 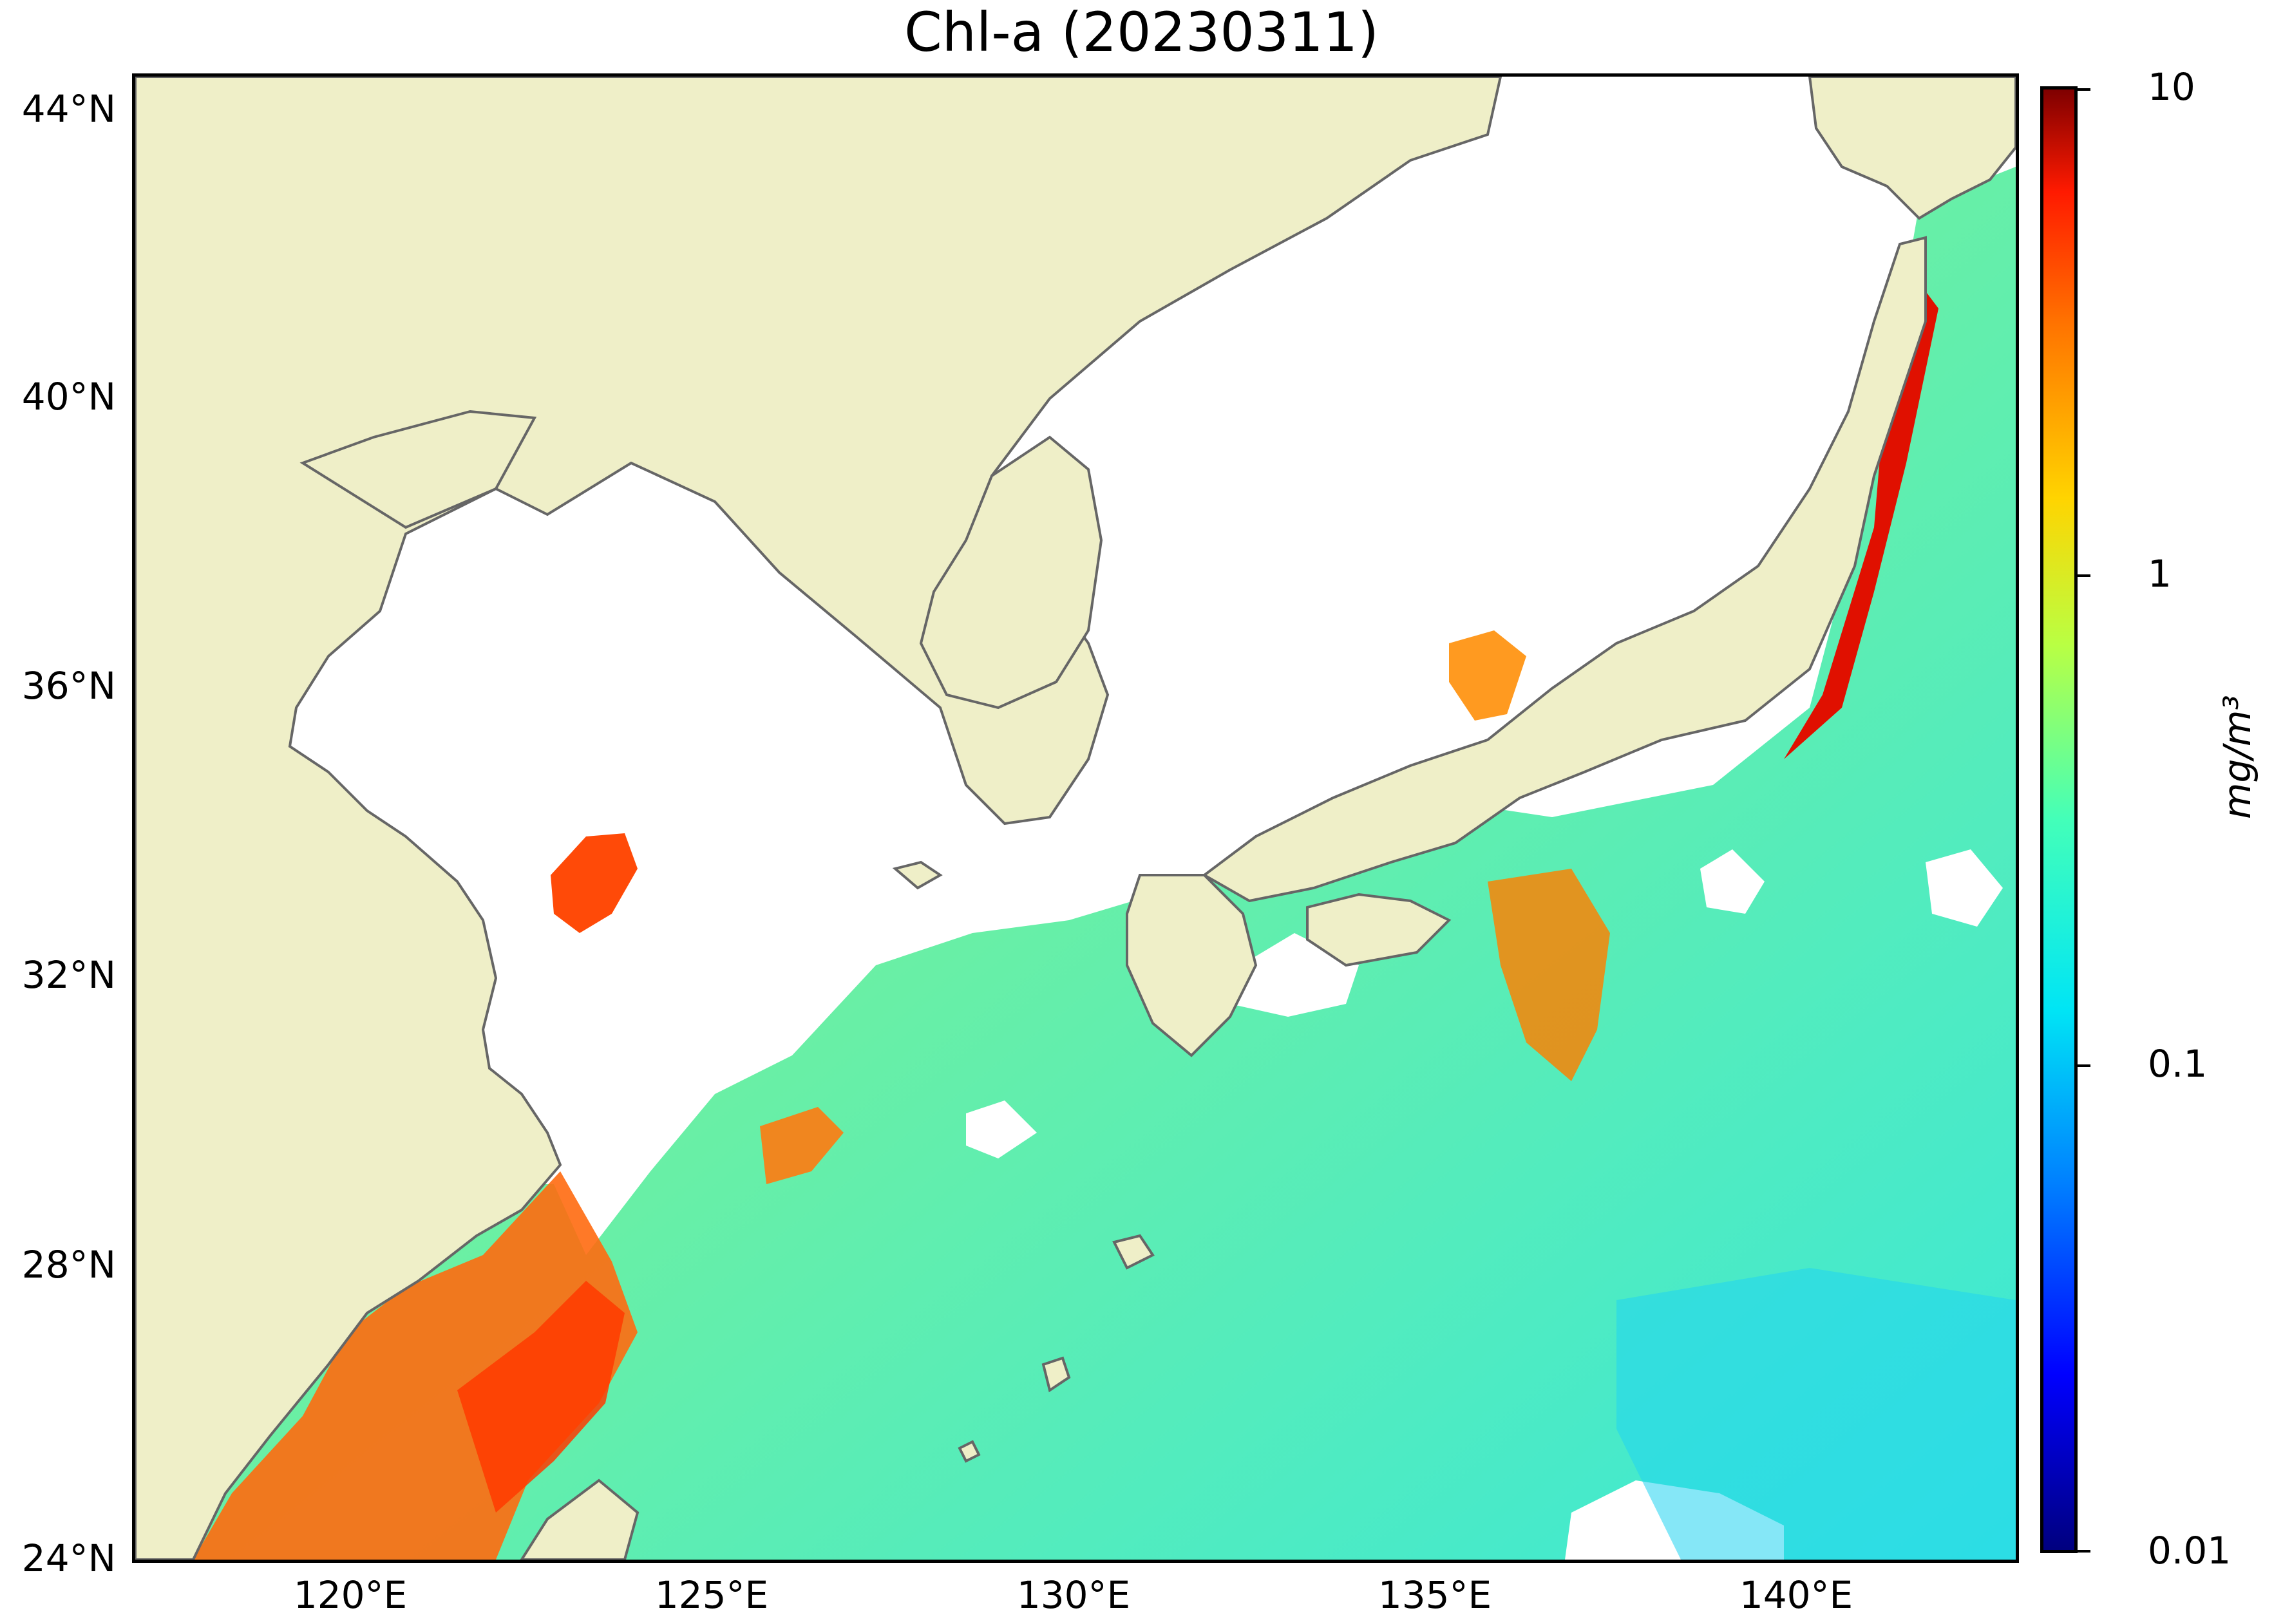 I want to click on lat-label-32n: 32°N, so click(x=68, y=975).